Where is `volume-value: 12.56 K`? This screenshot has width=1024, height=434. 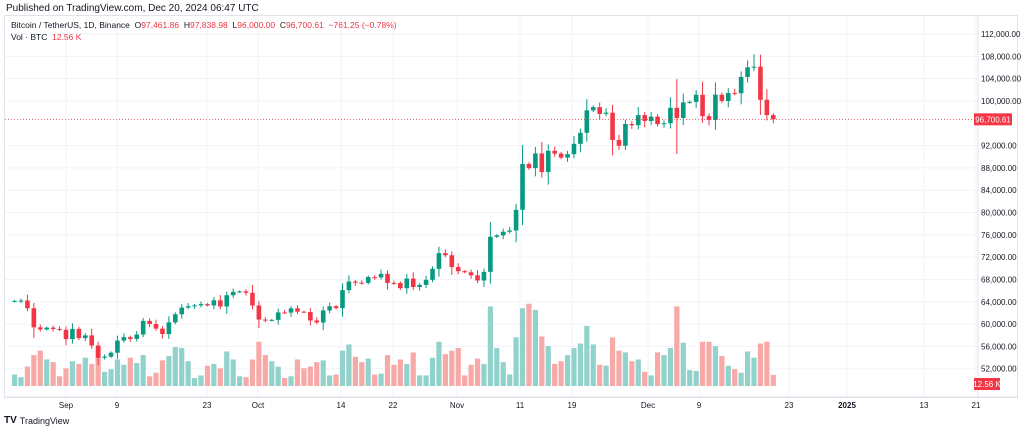
volume-value: 12.56 K is located at coordinates (67, 37).